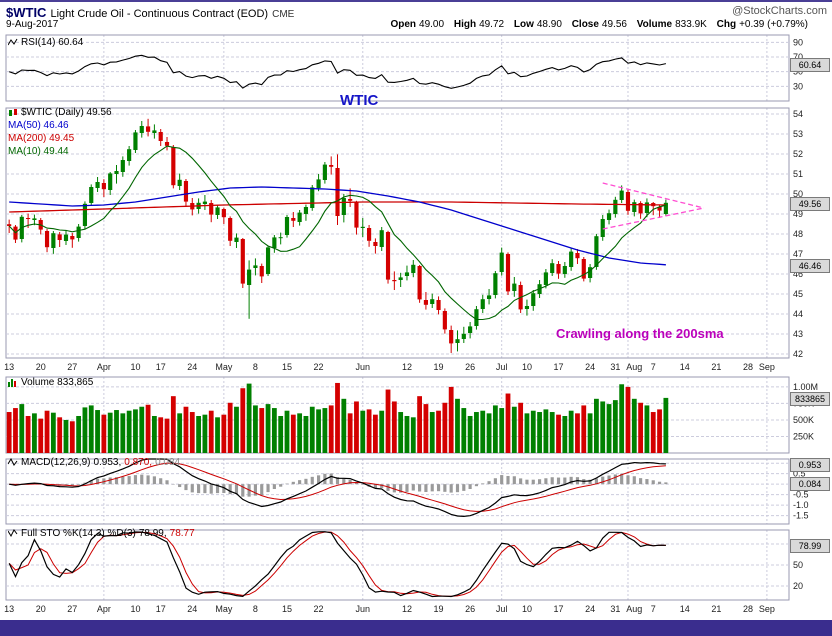 The height and width of the screenshot is (636, 832). I want to click on macd-legend-text: MACD(12,26,9), so click(56, 462).